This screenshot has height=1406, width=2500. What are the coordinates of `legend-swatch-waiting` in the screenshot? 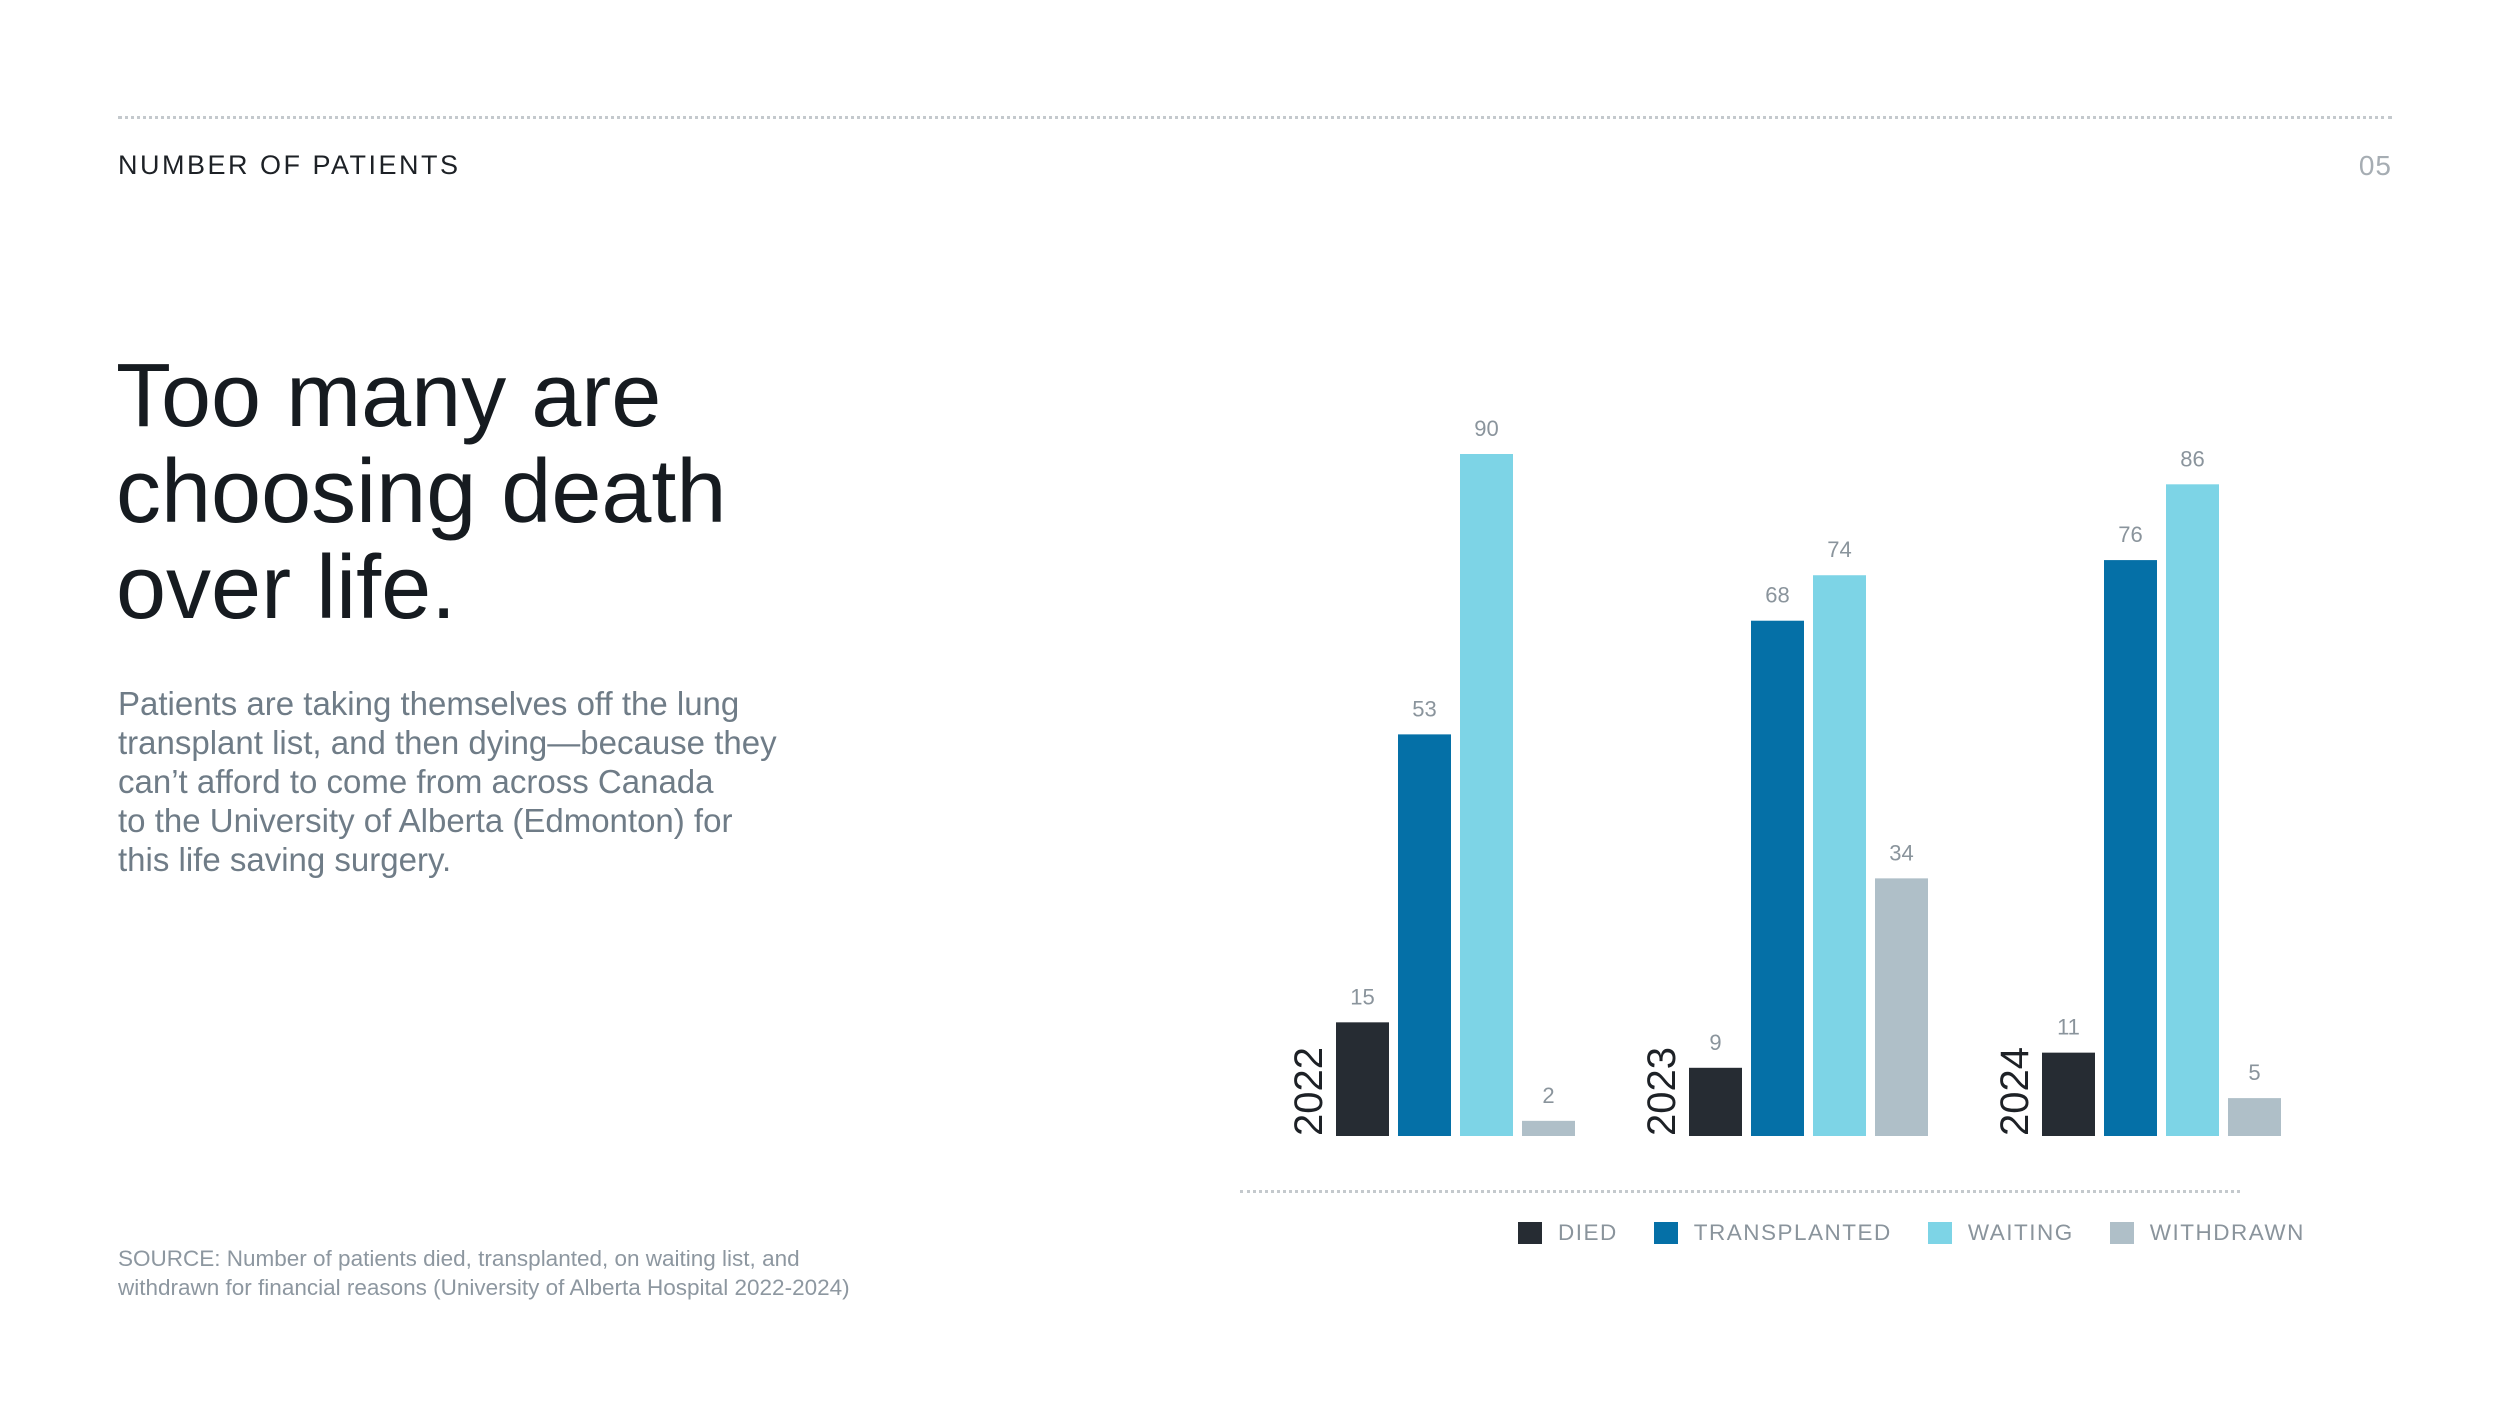 It's located at (1939, 1233).